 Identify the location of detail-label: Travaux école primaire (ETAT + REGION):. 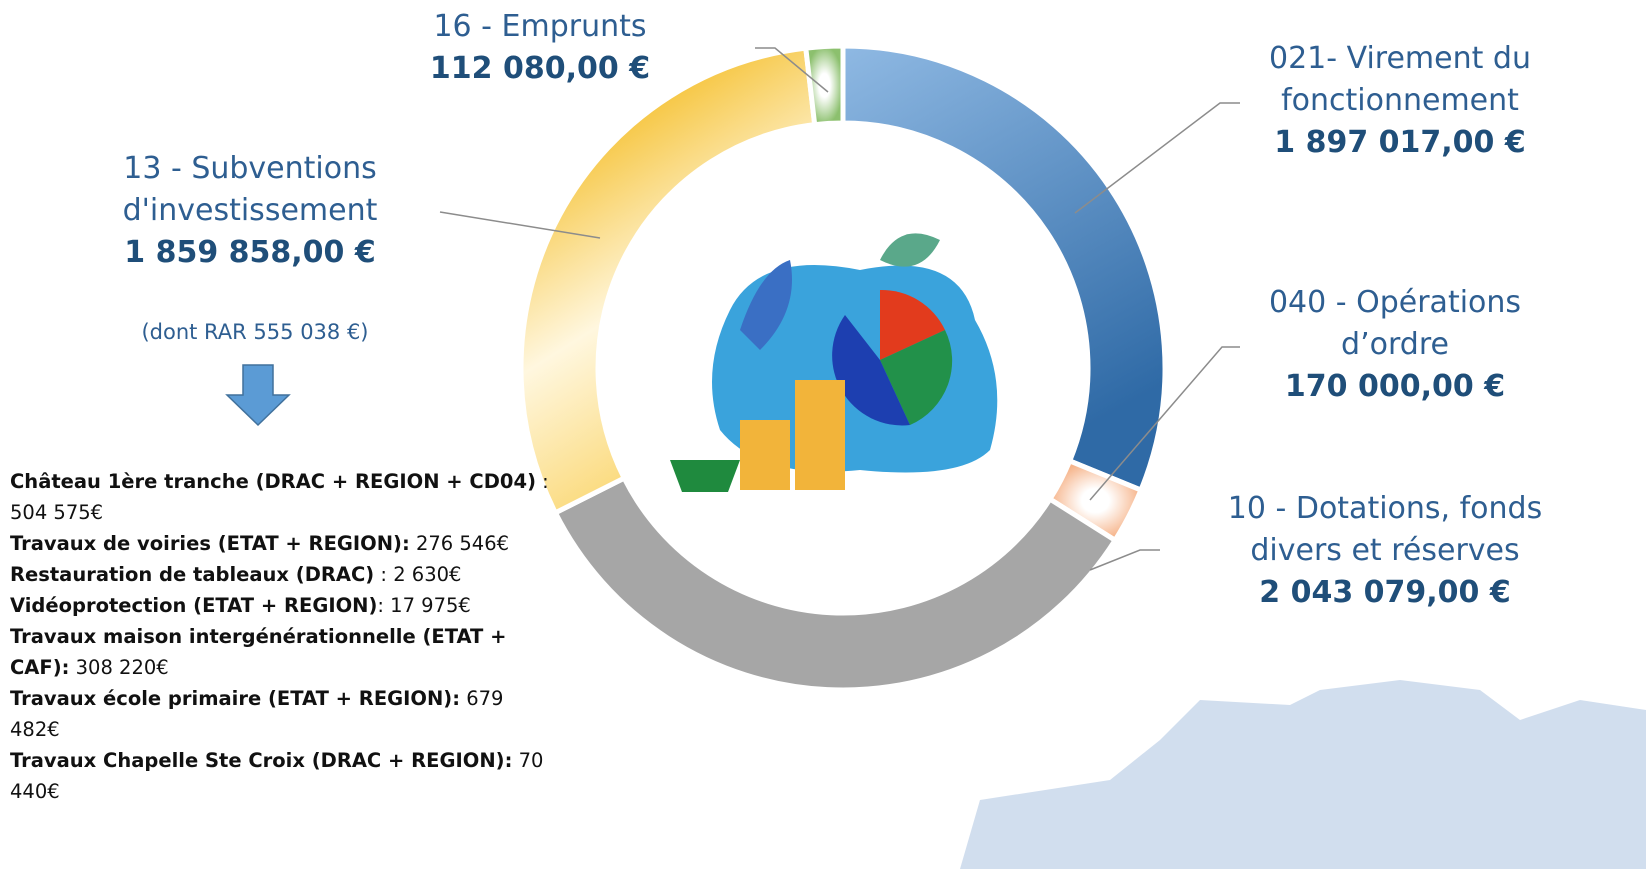
(235, 698).